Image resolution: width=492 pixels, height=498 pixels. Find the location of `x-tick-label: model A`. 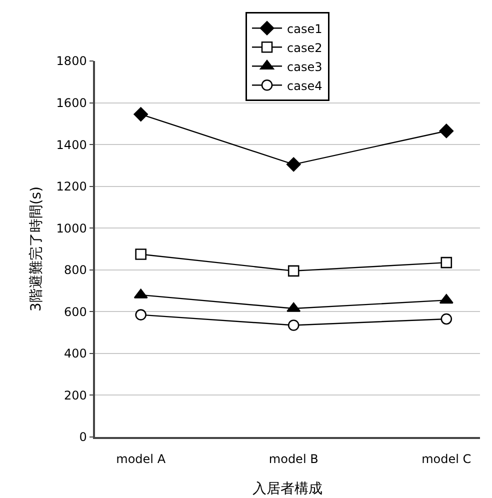

x-tick-label: model A is located at coordinates (141, 459).